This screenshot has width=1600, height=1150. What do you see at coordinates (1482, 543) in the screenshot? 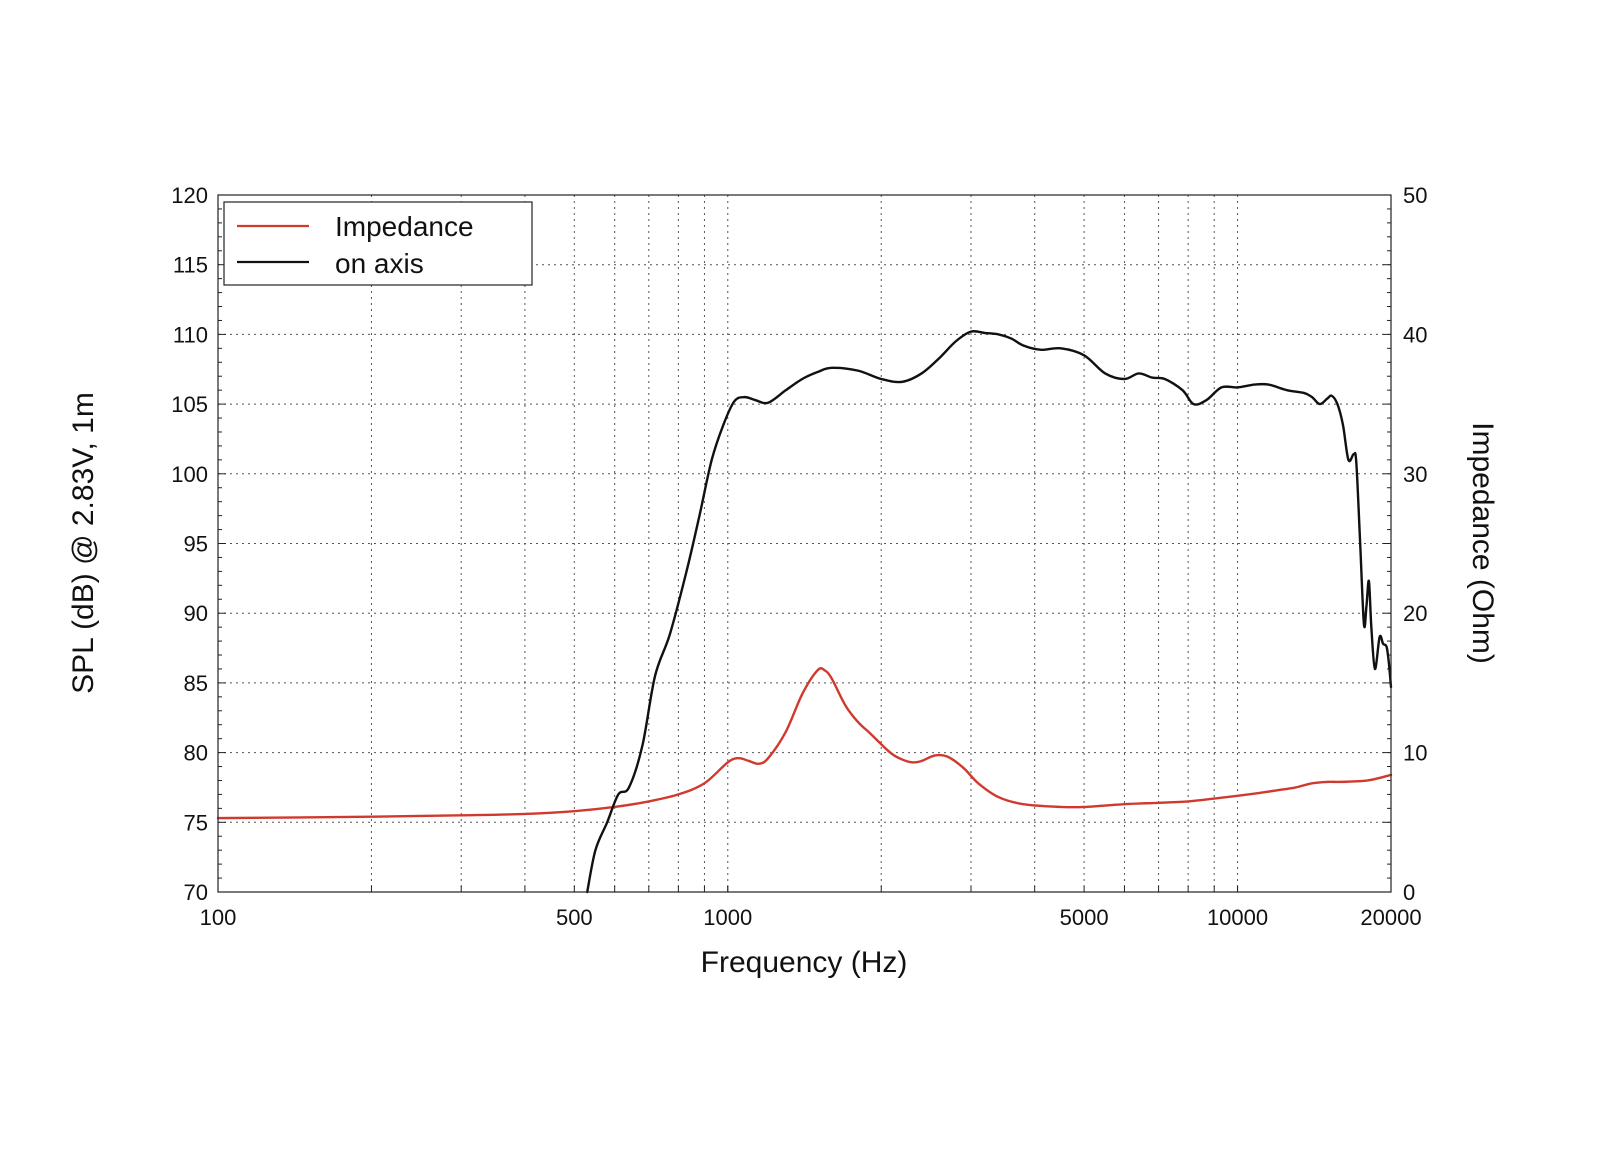
I see `y2-axis-title: Impedance (Ohm)` at bounding box center [1482, 543].